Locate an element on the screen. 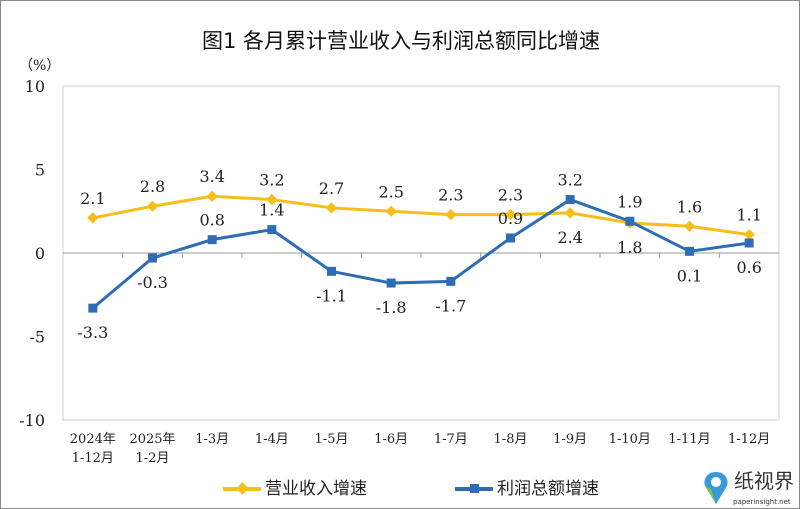 The width and height of the screenshot is (800, 509). y-tick-label: -10 is located at coordinates (32, 420).